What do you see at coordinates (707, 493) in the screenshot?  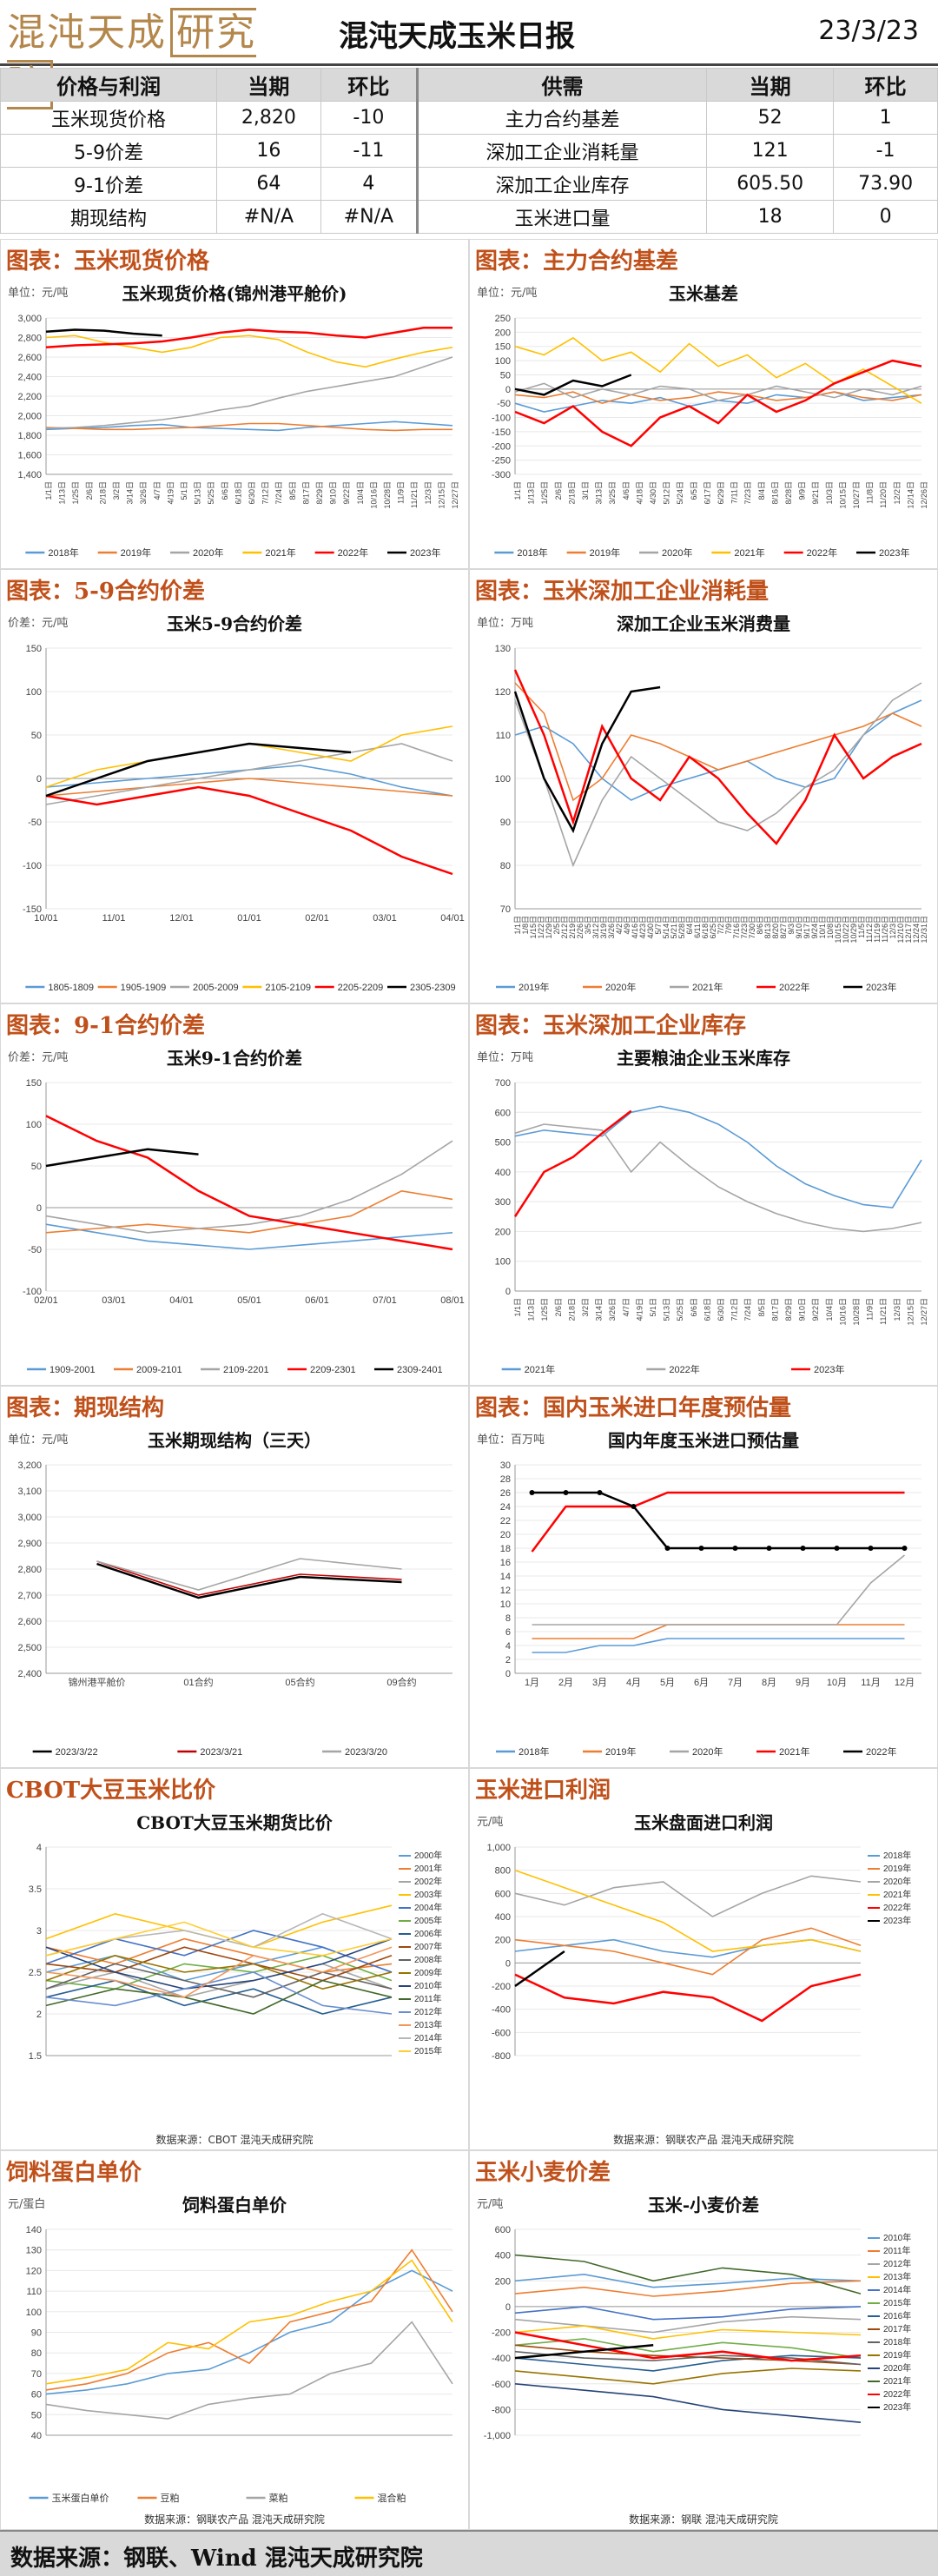 I see `x-tick-label: 6/17日` at bounding box center [707, 493].